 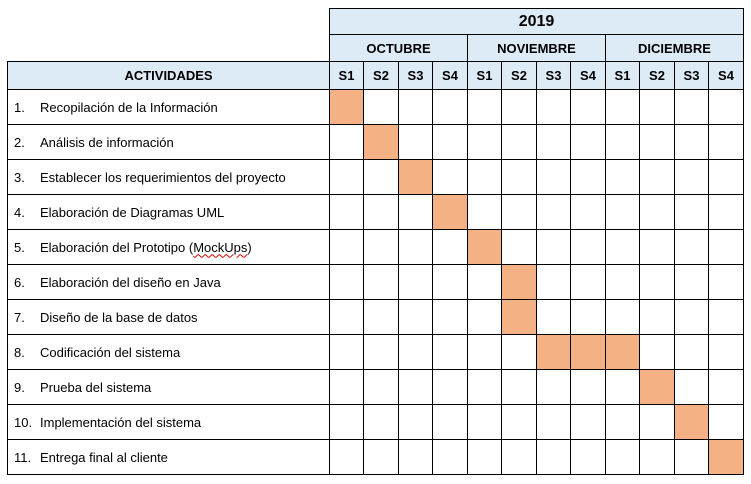 I want to click on activity-row: 11. Entrega final al cliente, so click(x=375, y=457).